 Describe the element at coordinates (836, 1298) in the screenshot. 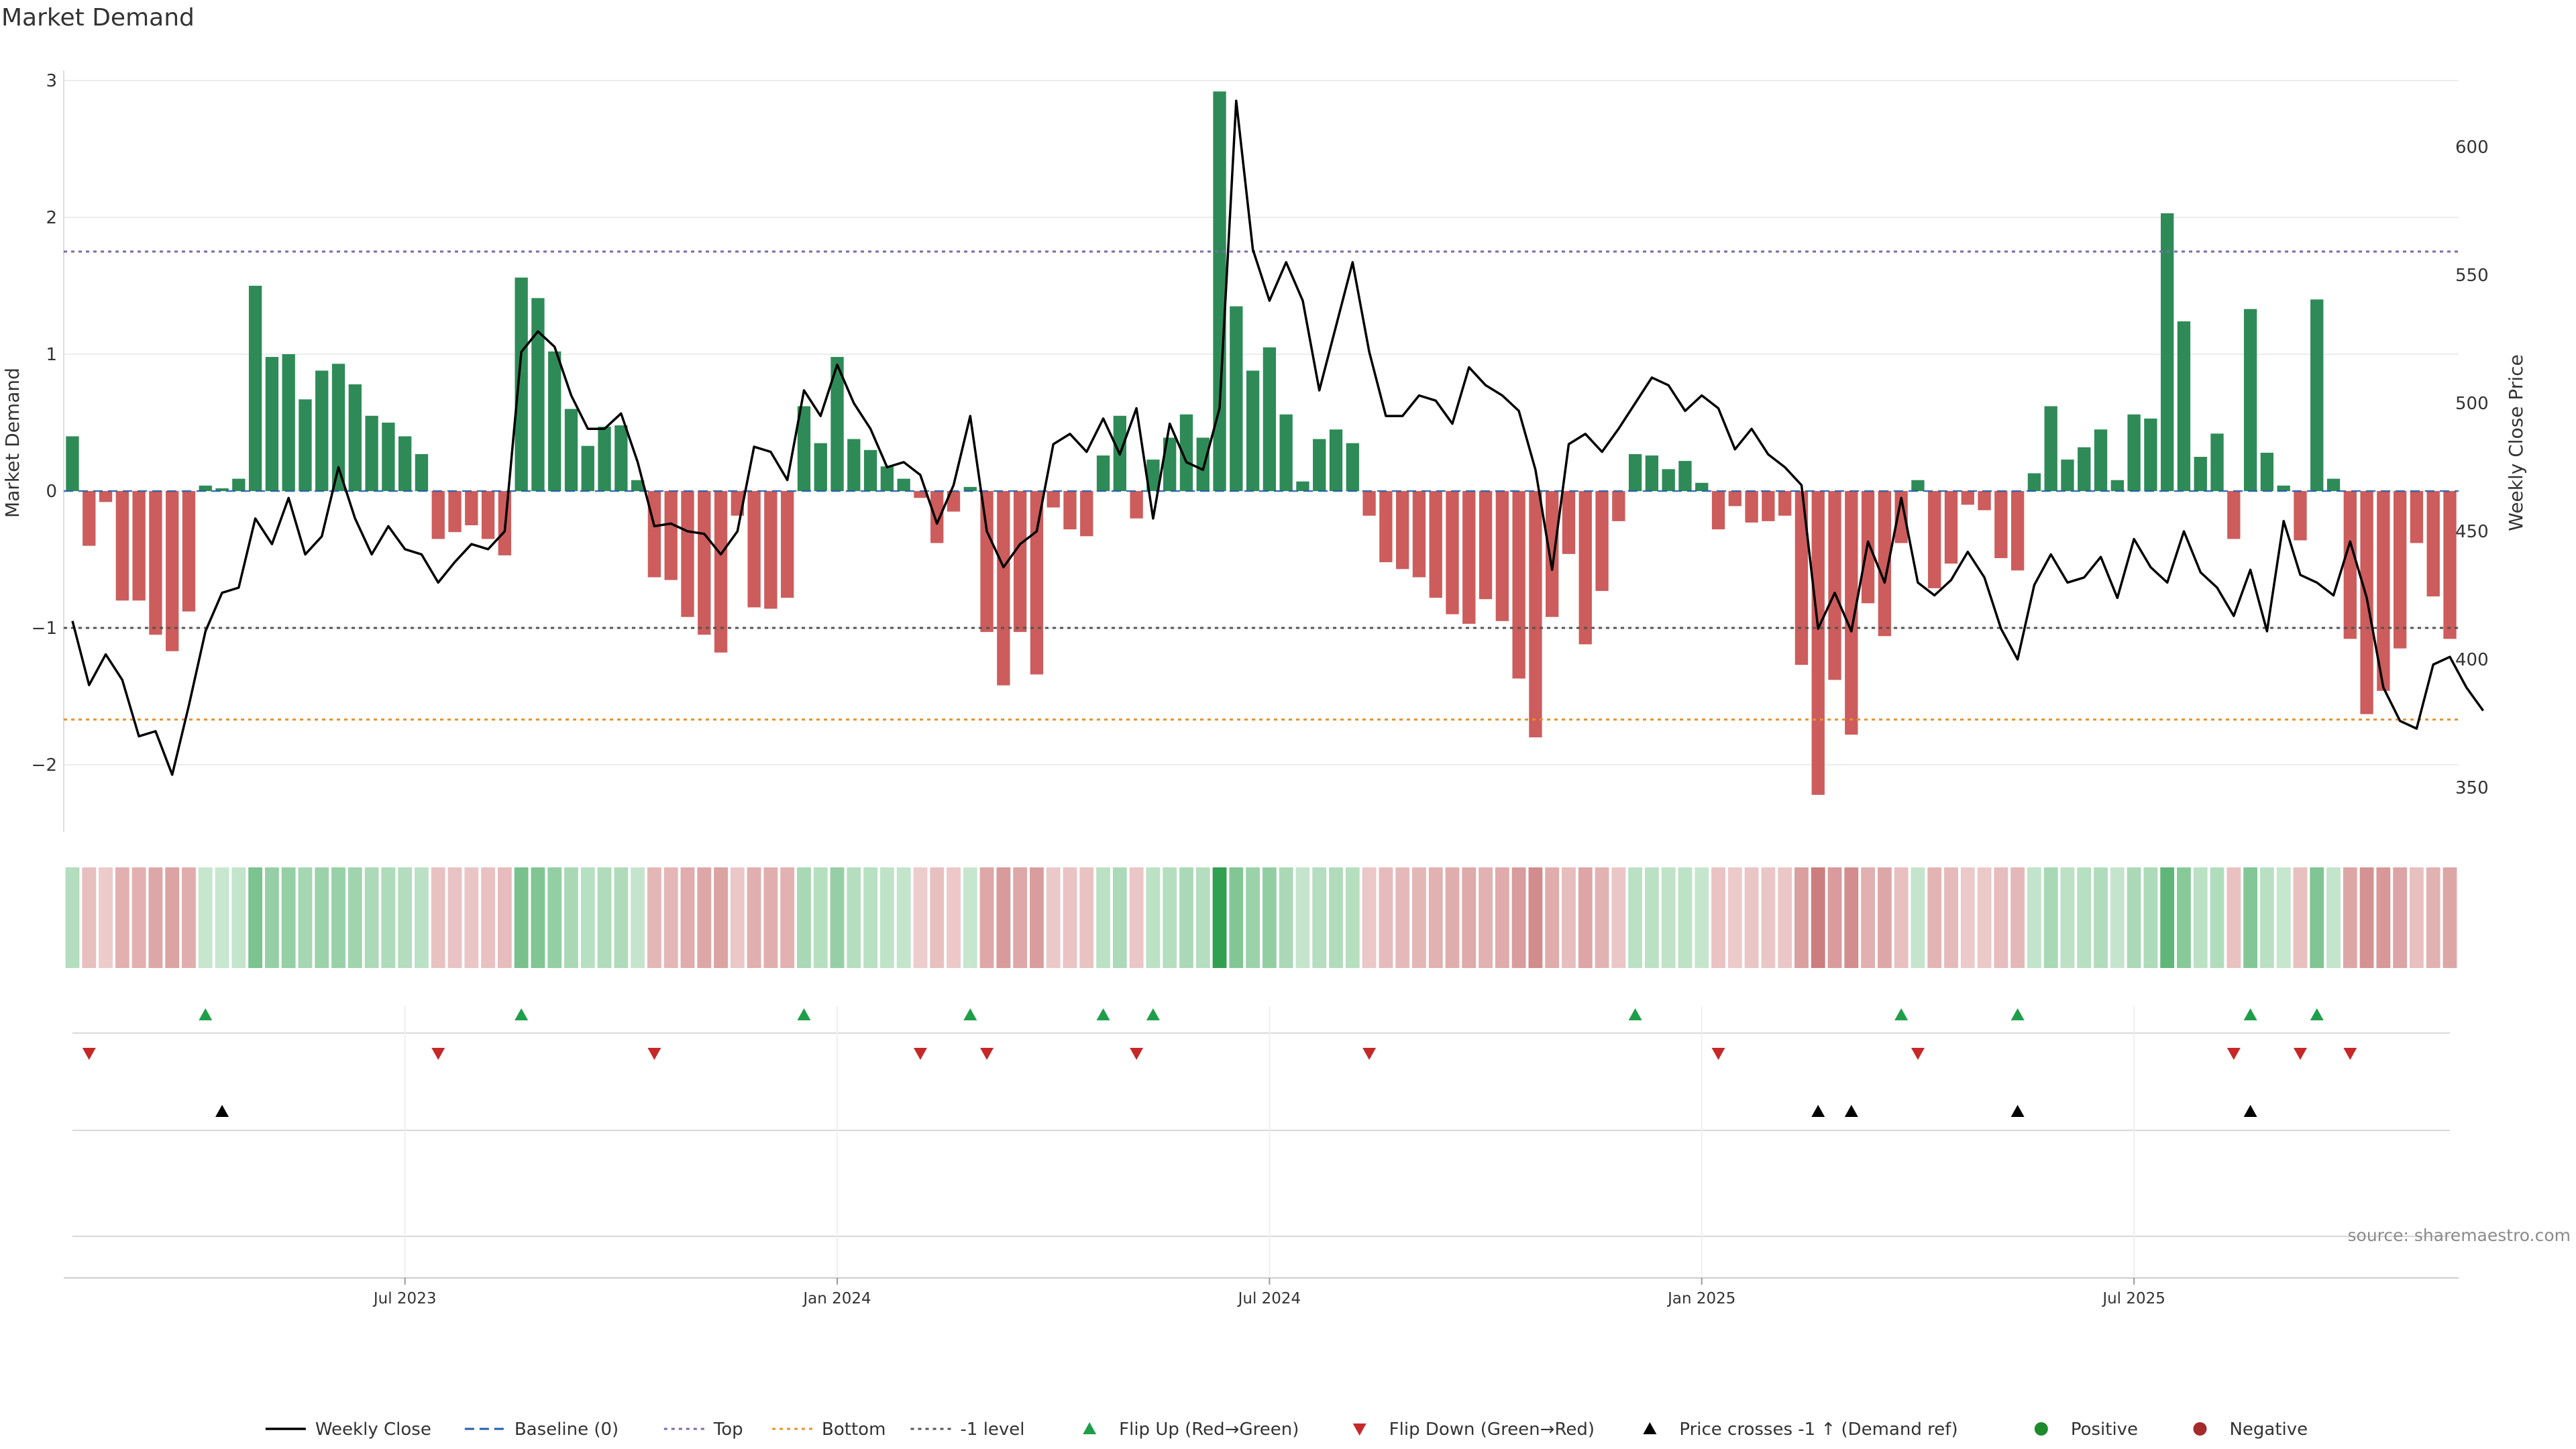

I see `x-tick-label: Jan 2024` at that location.